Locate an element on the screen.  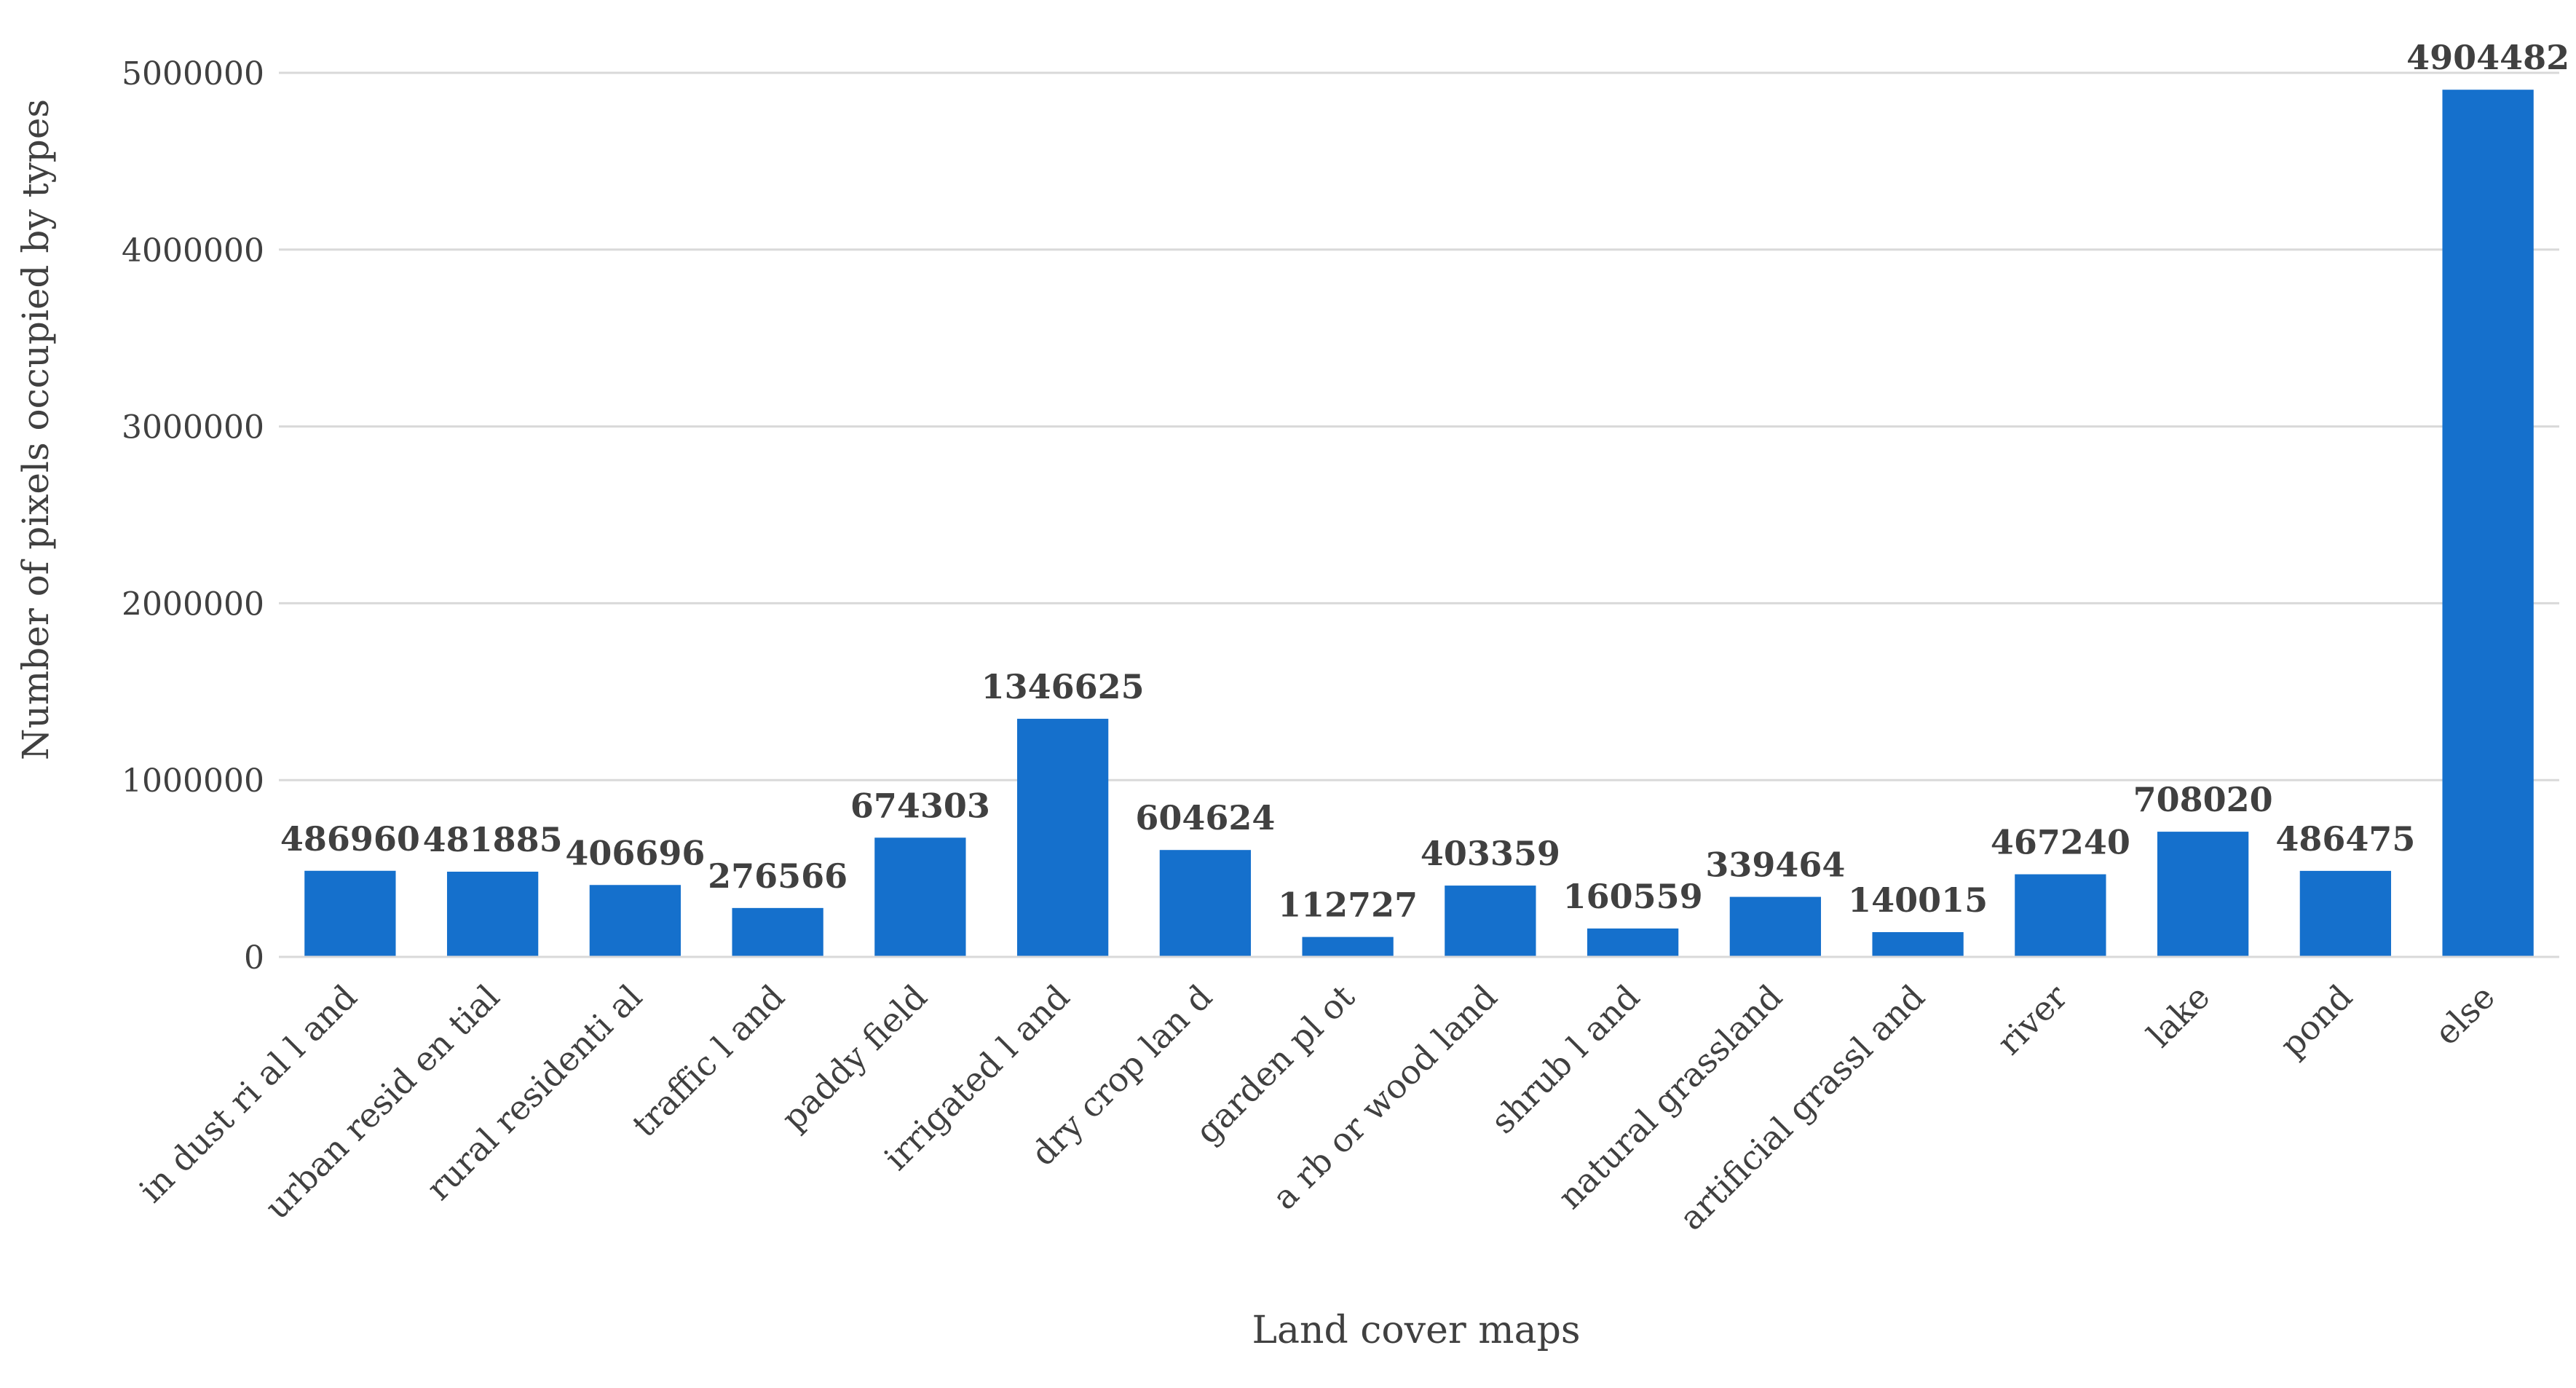
x-tick-label: traffic l and is located at coordinates (709, 1061).